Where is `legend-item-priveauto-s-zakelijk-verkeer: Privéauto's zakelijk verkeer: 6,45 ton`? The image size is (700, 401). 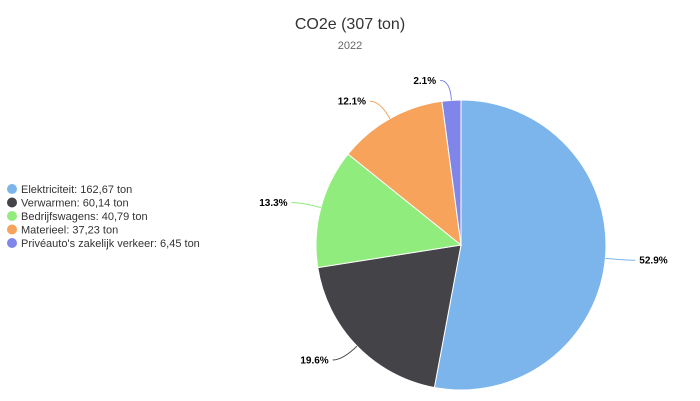
legend-item-priveauto-s-zakelijk-verkeer: Privéauto's zakelijk verkeer: 6,45 ton is located at coordinates (103, 244).